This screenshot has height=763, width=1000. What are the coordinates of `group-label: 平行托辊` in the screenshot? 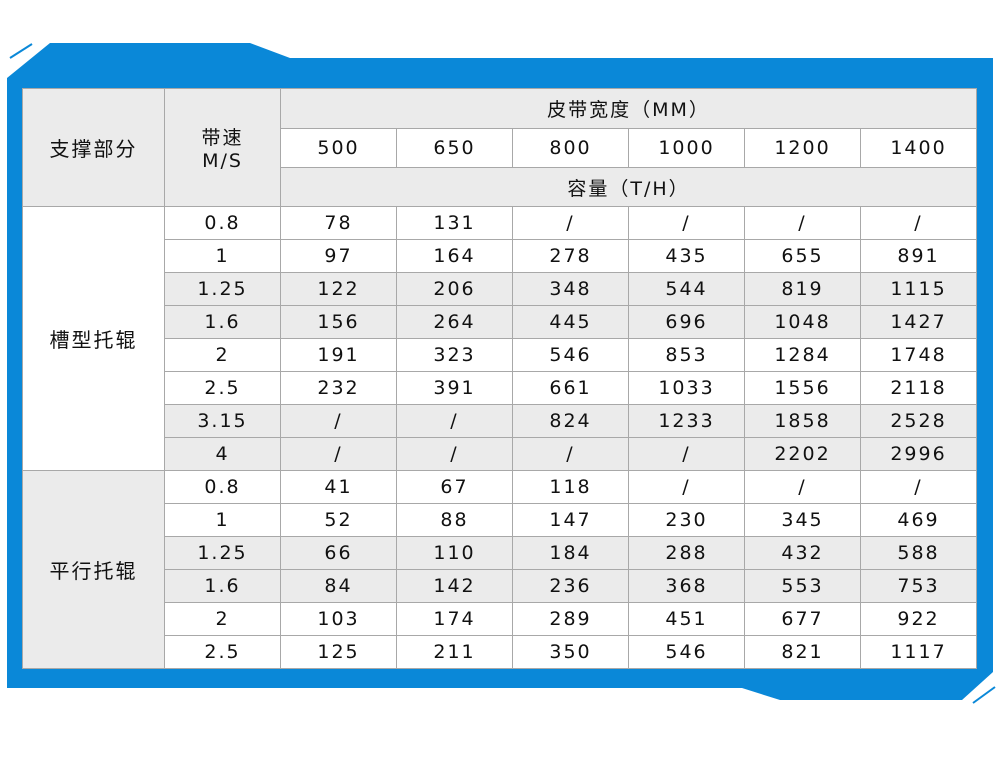 It's located at (93, 569).